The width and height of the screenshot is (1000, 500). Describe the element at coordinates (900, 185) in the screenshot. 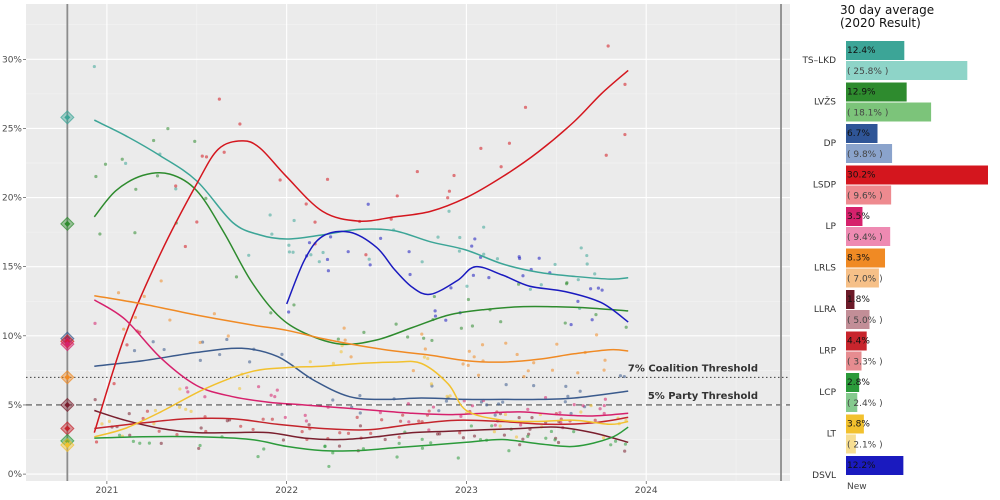

I see `bar-group-lsdp: LSDP 30.2% ( 9.6% )` at that location.